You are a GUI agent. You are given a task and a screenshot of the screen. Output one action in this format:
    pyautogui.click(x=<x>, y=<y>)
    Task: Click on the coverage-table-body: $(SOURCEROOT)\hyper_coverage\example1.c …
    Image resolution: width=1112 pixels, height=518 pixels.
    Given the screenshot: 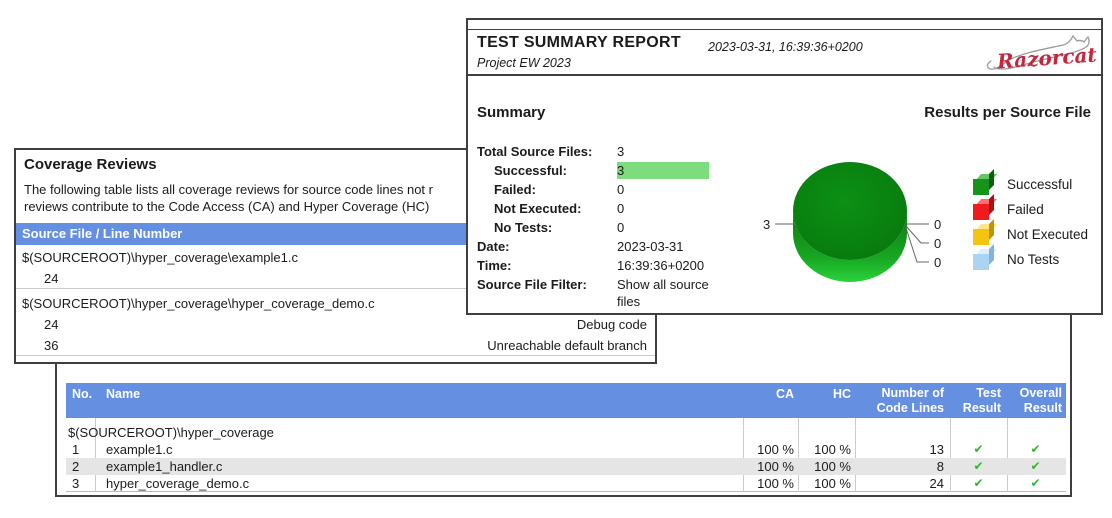 What is the action you would take?
    pyautogui.click(x=335, y=303)
    